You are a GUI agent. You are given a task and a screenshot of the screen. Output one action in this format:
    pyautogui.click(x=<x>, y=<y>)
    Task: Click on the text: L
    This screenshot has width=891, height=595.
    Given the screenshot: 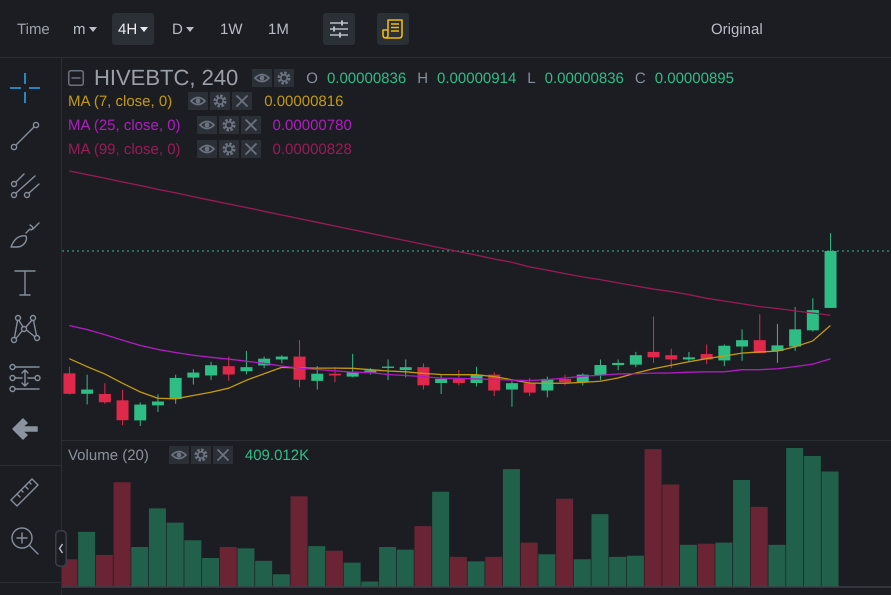 What is the action you would take?
    pyautogui.click(x=531, y=78)
    